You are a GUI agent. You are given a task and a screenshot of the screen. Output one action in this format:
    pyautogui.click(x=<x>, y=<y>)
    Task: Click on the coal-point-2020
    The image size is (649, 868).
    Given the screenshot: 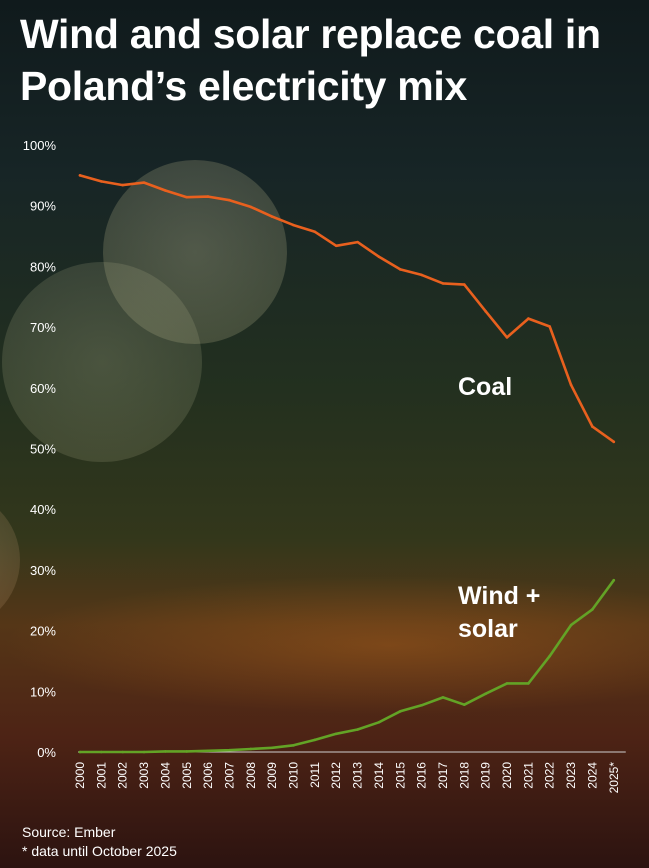 What is the action you would take?
    pyautogui.click(x=507, y=337)
    